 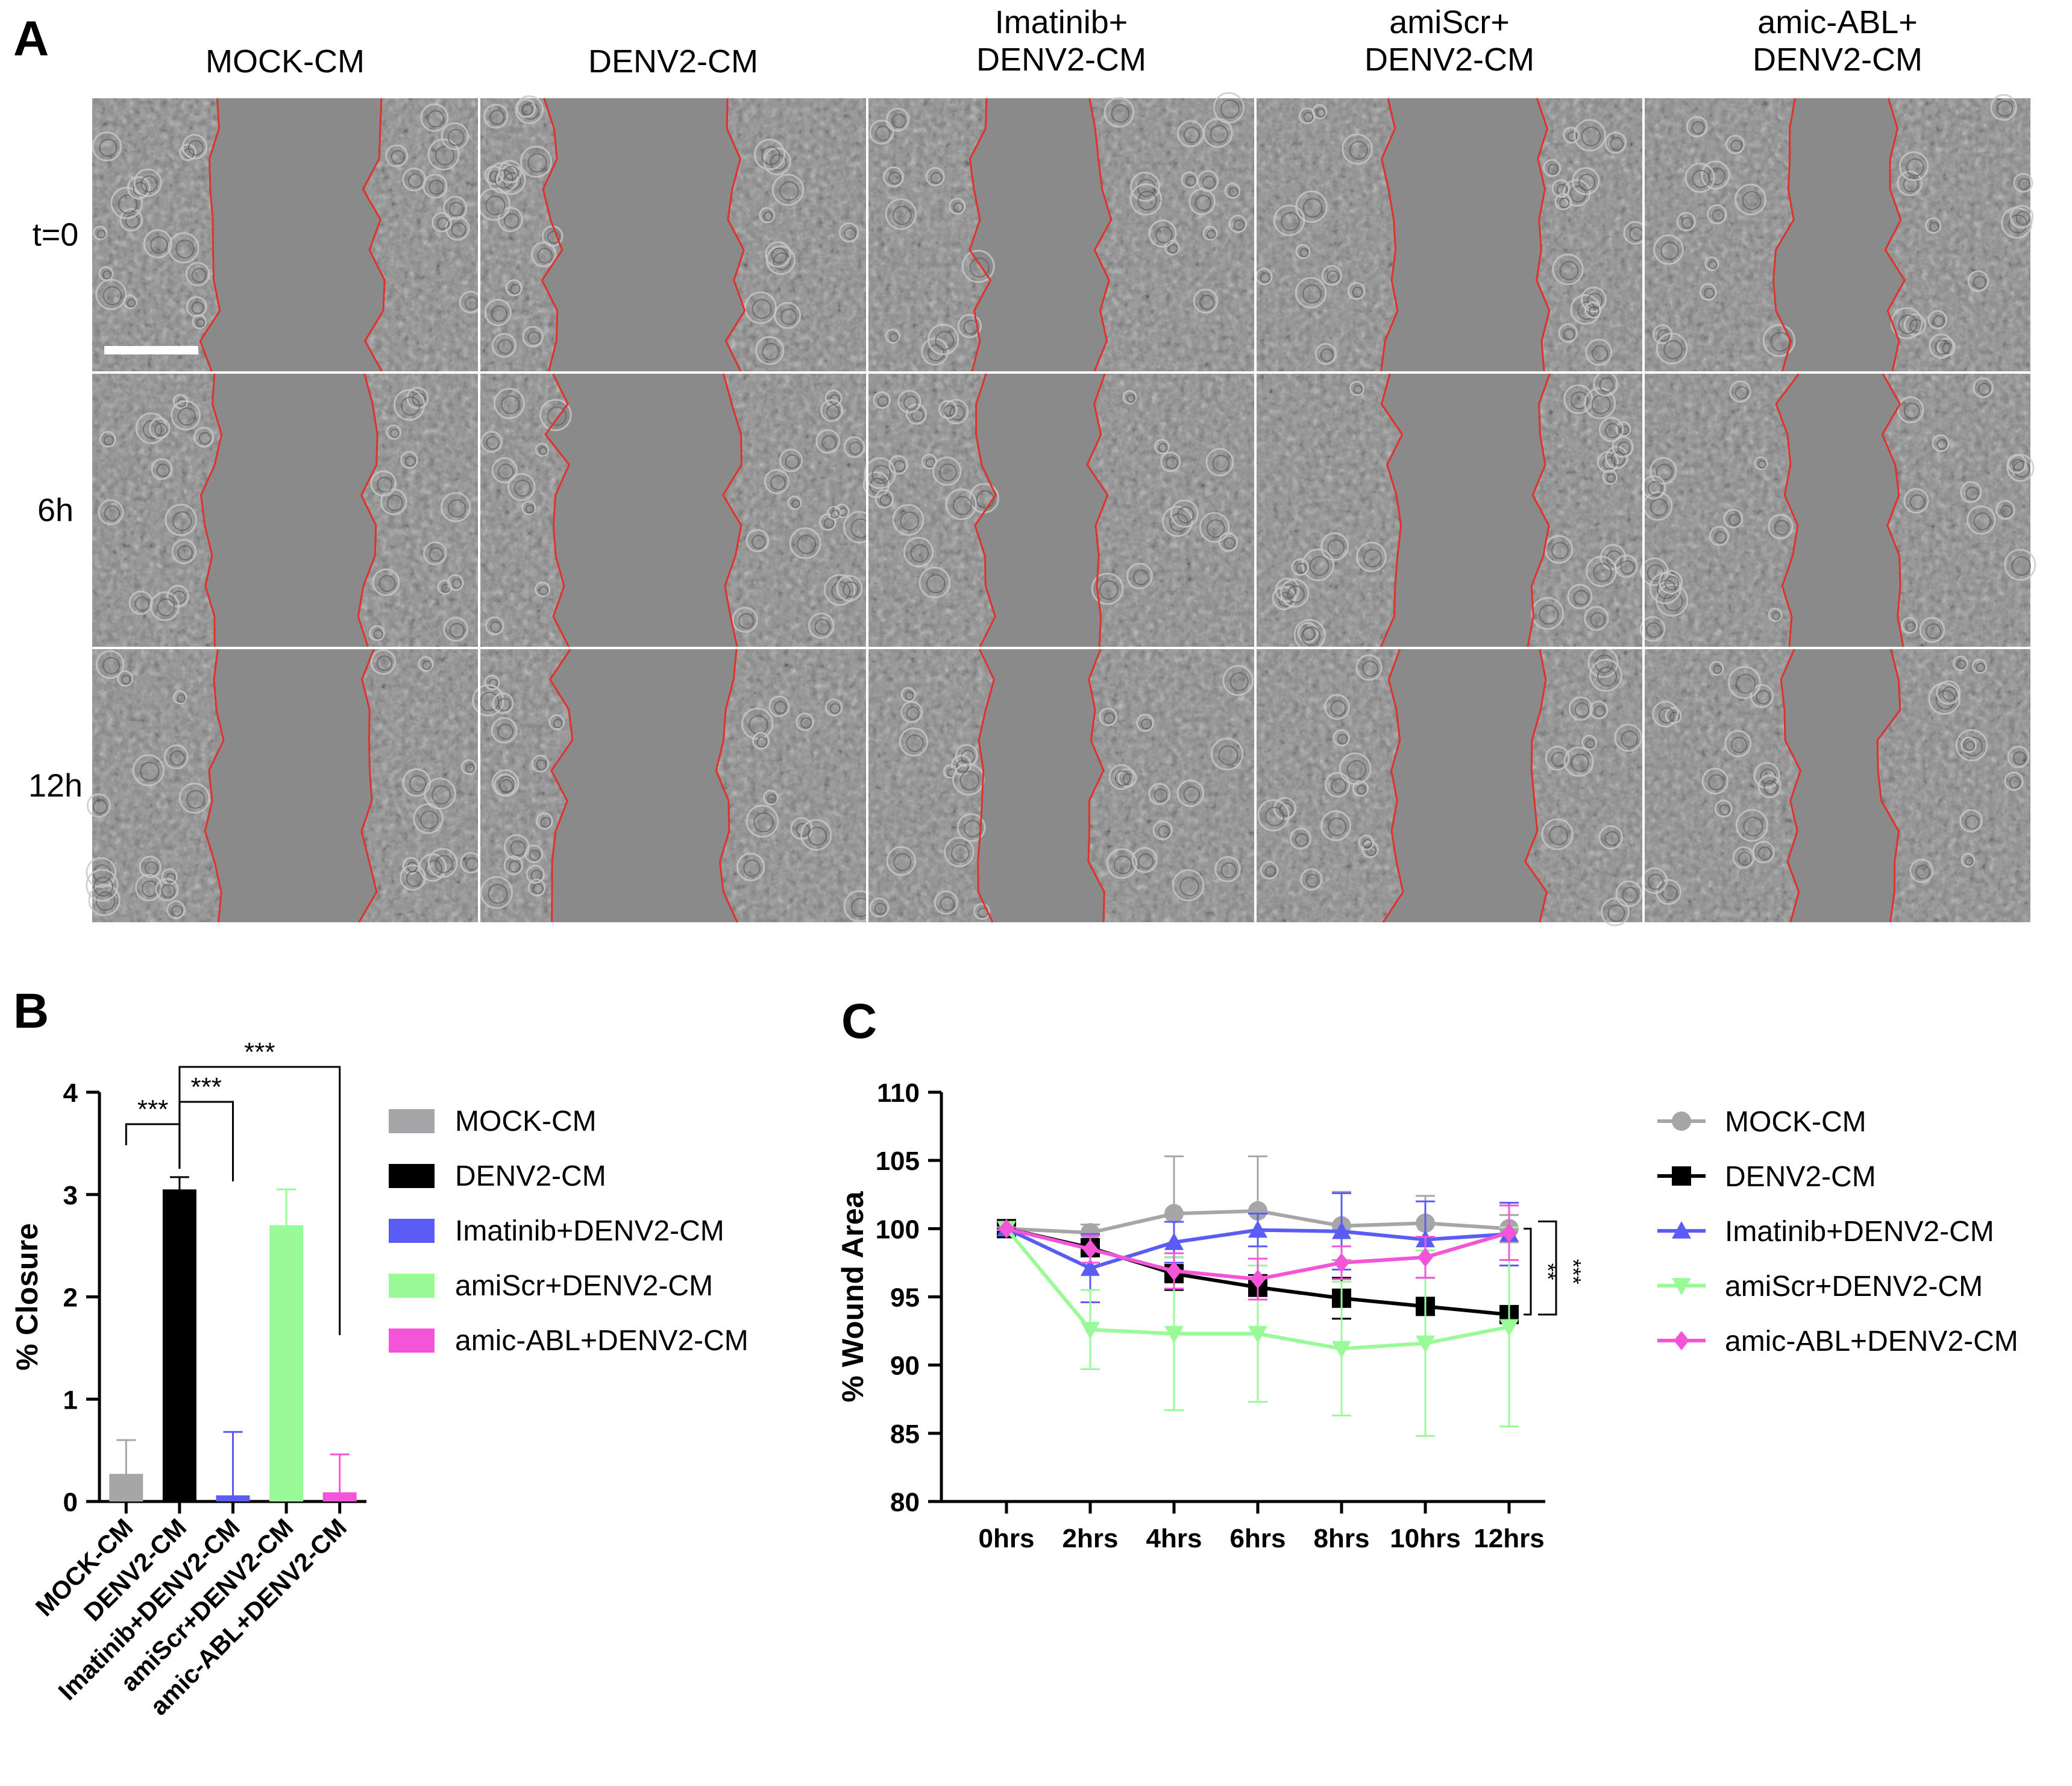 What do you see at coordinates (1762, 1122) in the screenshot?
I see `legend-item: MOCK-CM` at bounding box center [1762, 1122].